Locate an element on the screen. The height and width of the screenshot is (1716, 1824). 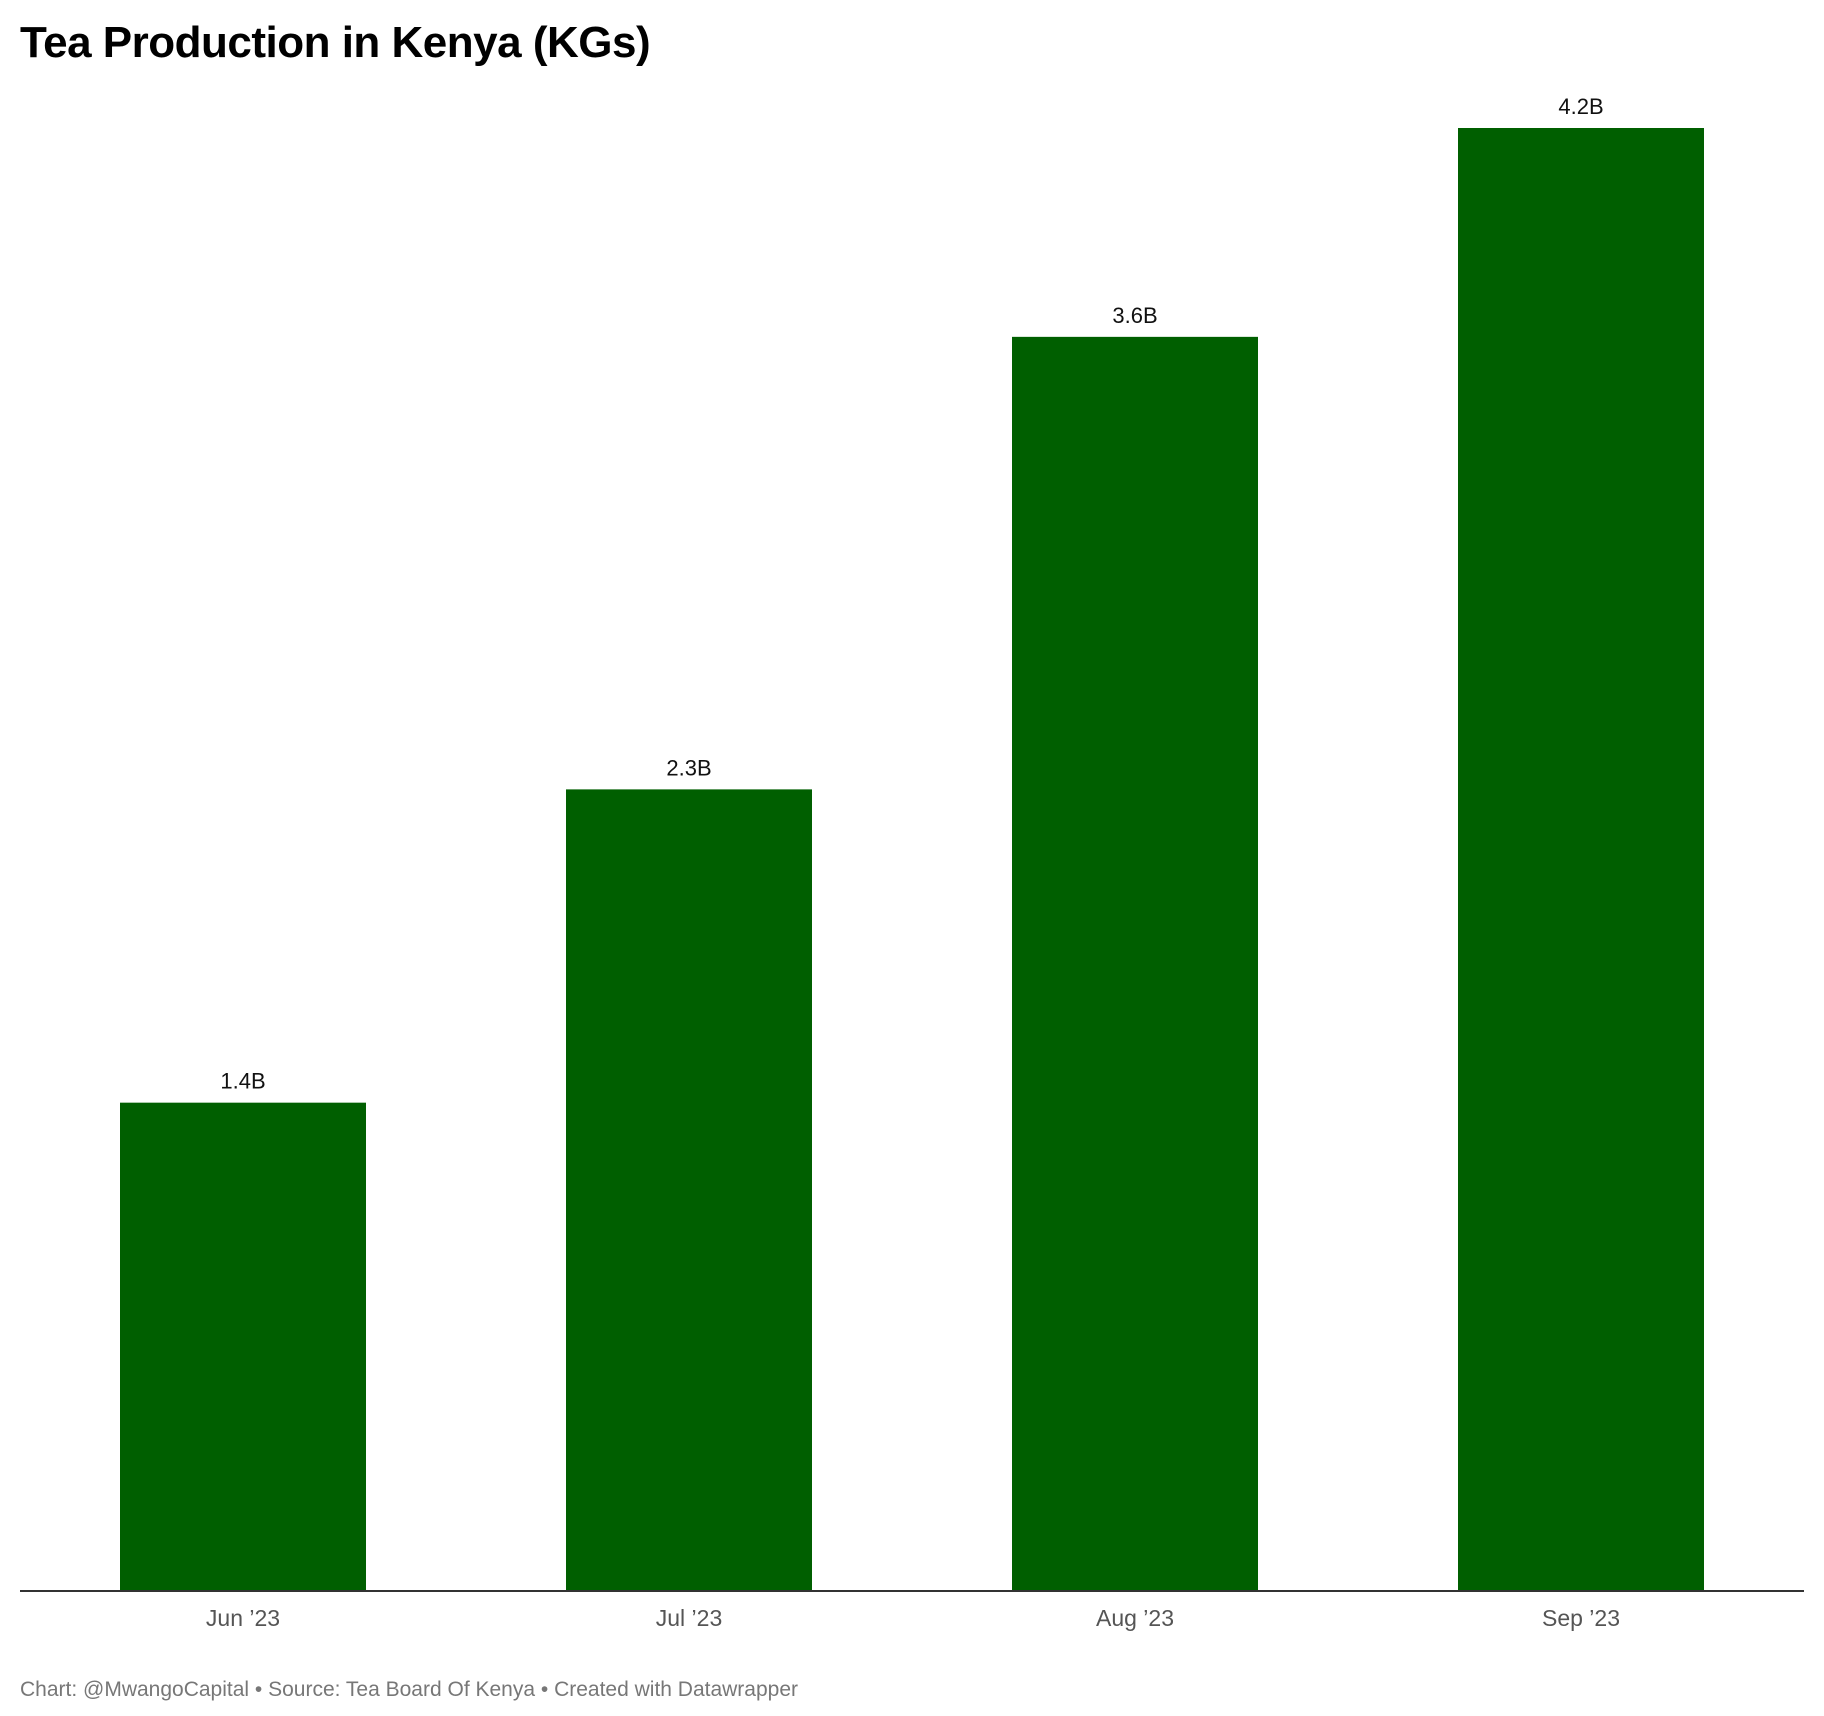
x-tick-label-2: Aug ’23 is located at coordinates (1135, 1618).